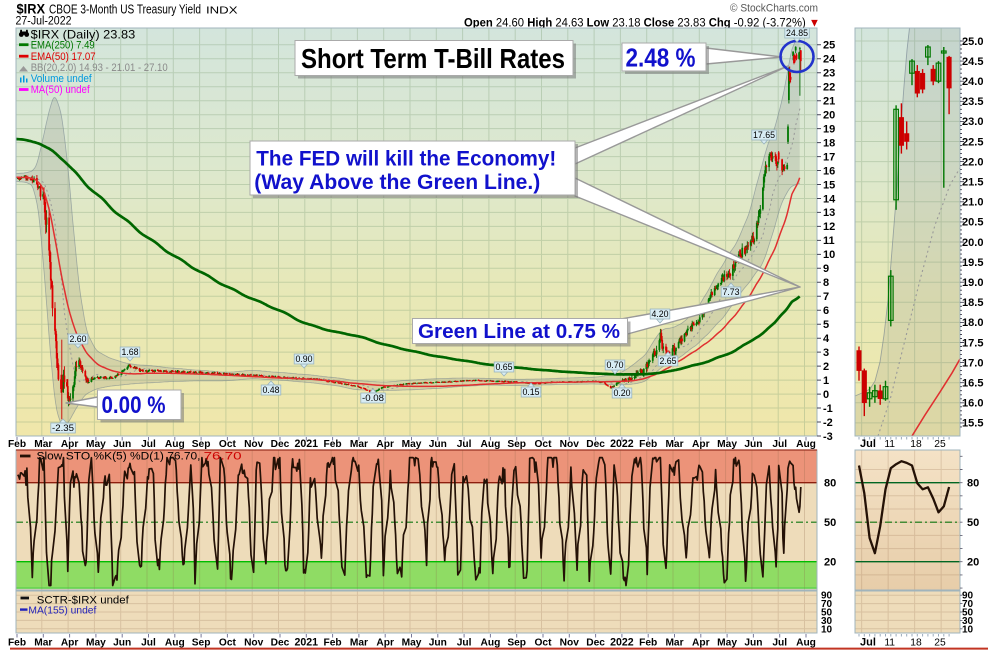 The image size is (1000, 650). I want to click on svg-text: The FED will kill the Economy!, so click(406, 158).